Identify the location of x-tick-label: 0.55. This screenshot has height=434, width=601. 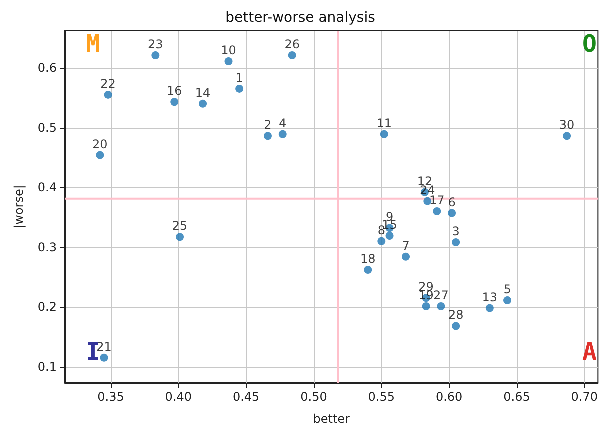
(382, 397).